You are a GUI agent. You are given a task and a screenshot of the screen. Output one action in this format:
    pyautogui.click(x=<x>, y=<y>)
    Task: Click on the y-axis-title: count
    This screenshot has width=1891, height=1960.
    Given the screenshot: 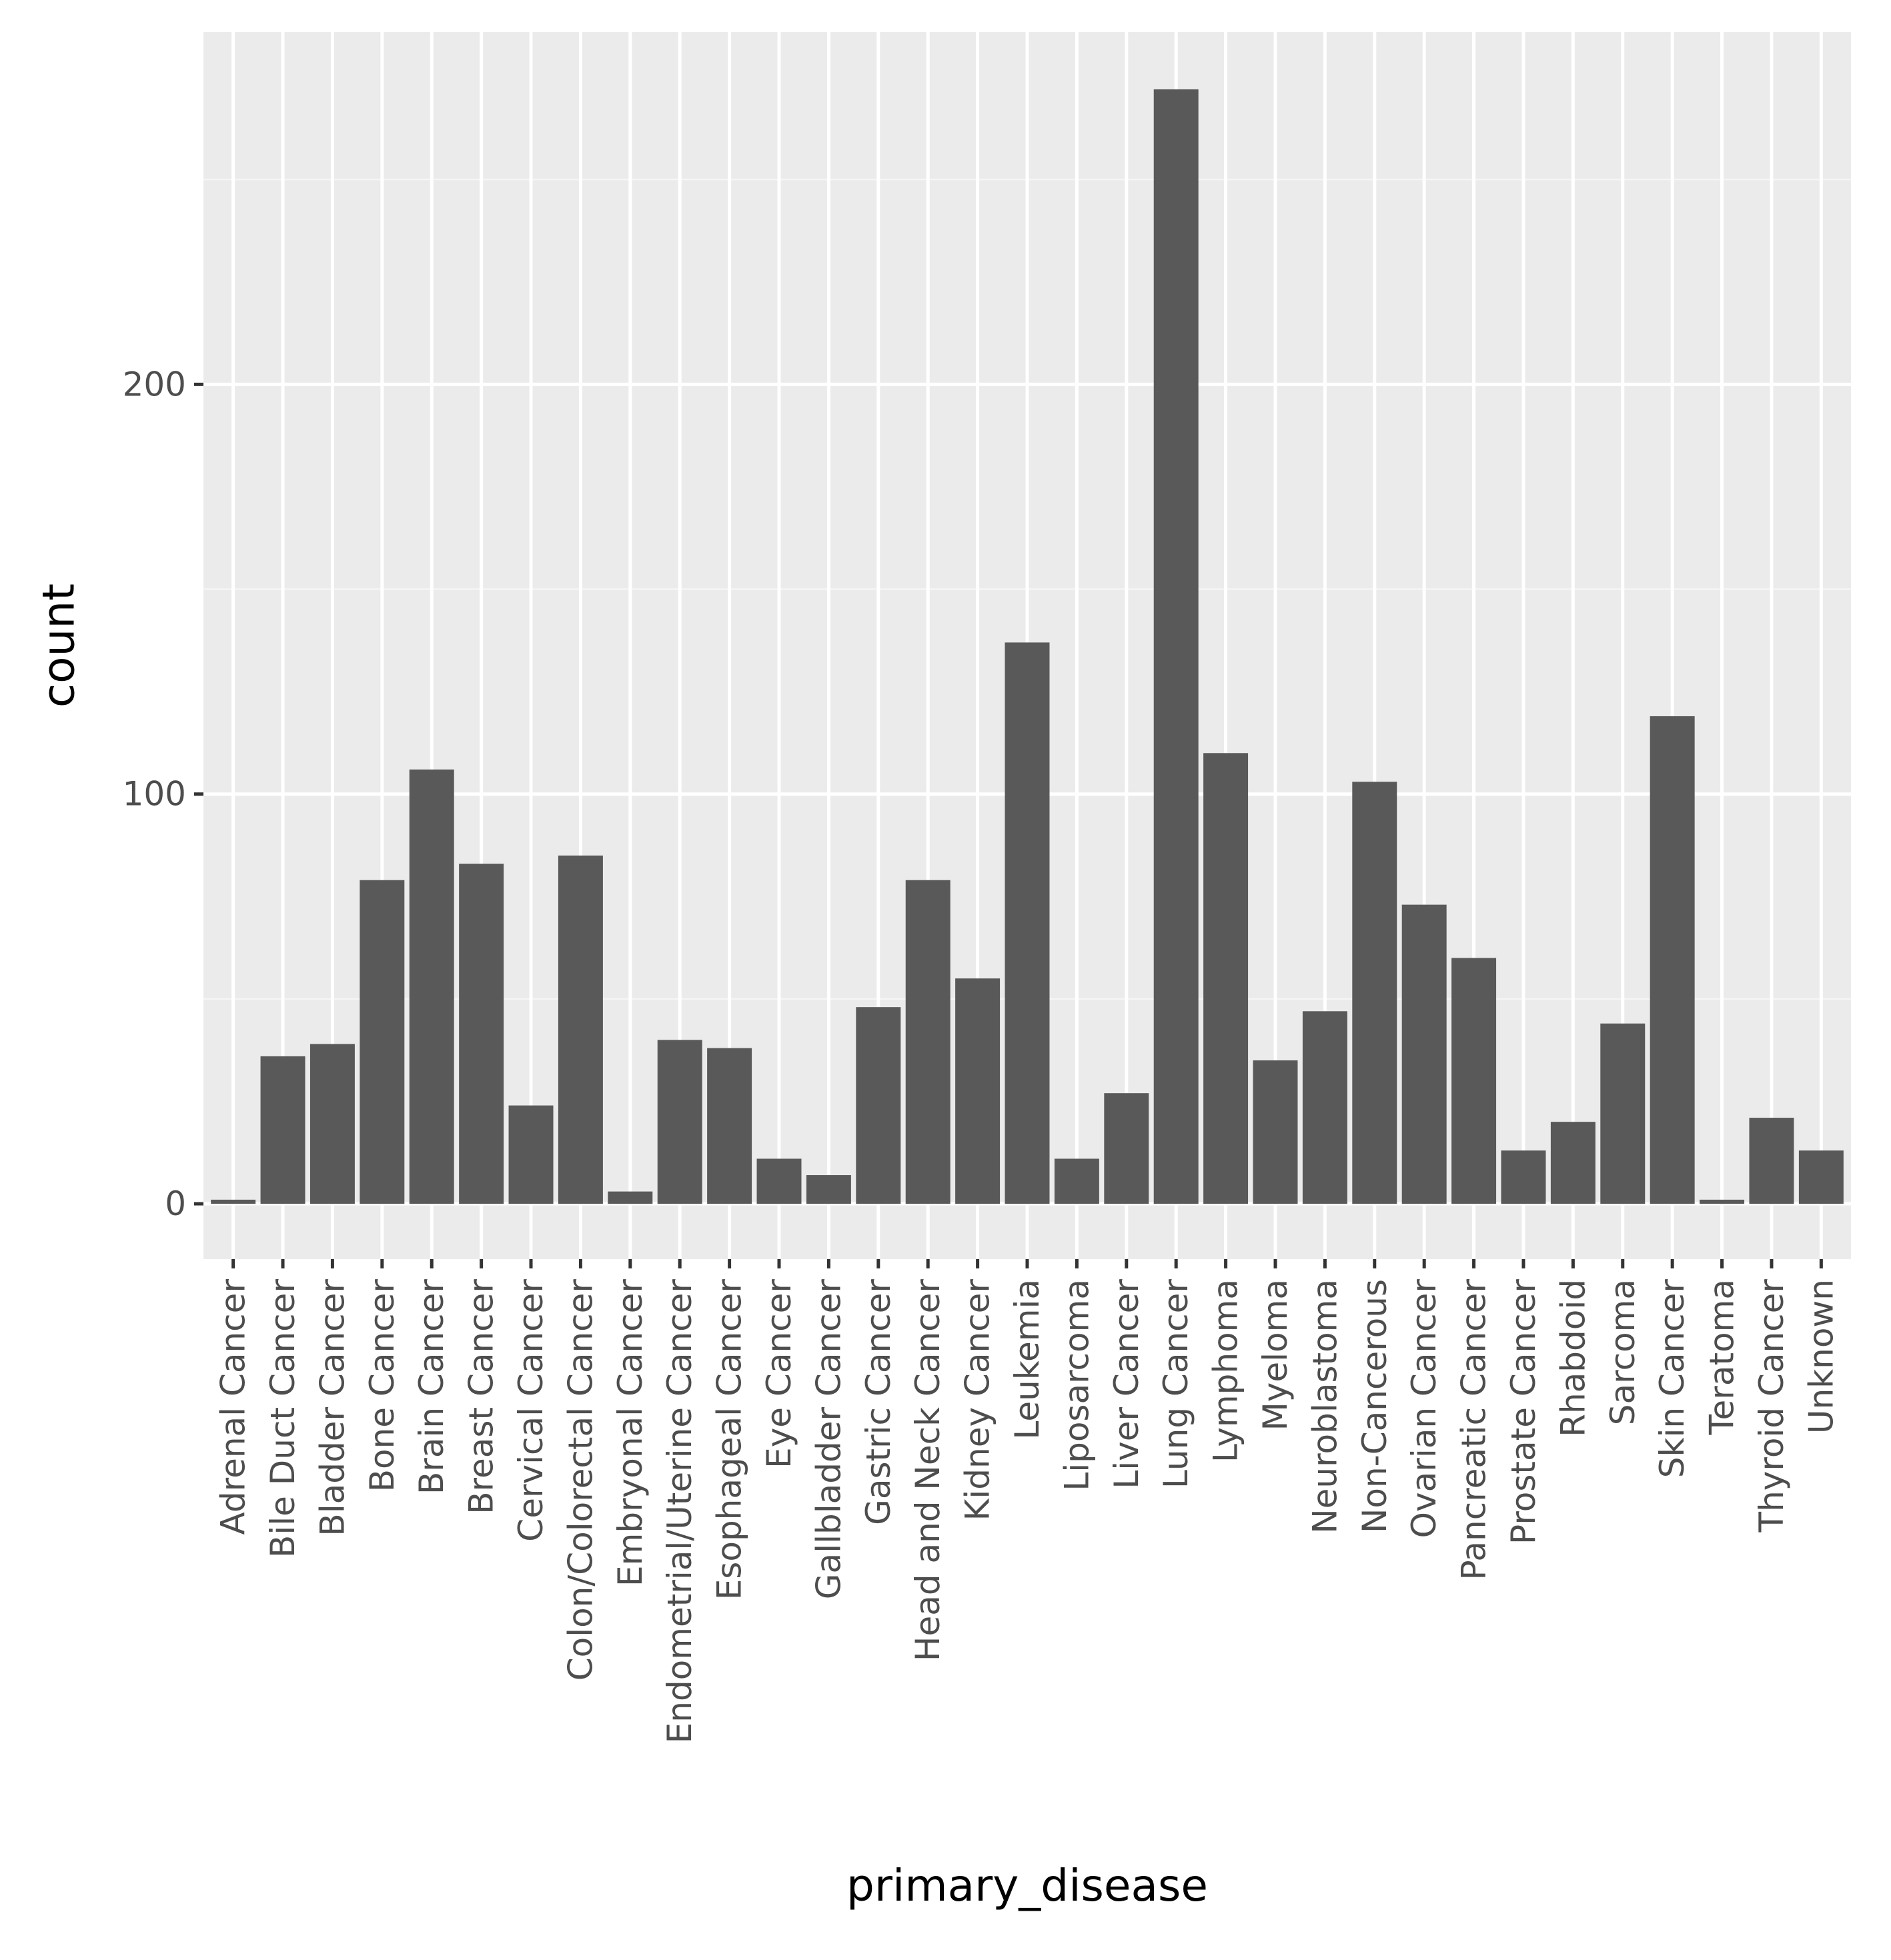 What is the action you would take?
    pyautogui.click(x=59, y=646)
    